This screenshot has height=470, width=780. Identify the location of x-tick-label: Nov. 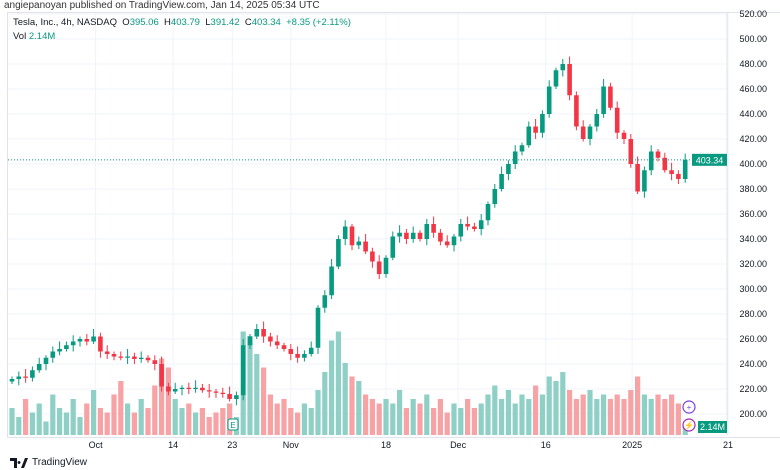
(291, 445).